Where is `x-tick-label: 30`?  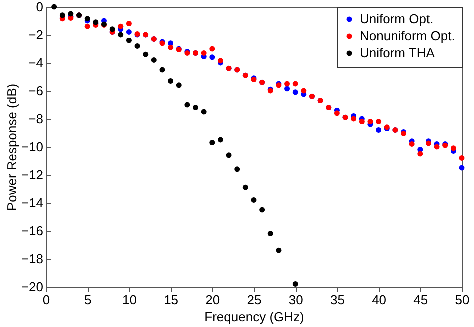 x-tick-label: 30 is located at coordinates (296, 300).